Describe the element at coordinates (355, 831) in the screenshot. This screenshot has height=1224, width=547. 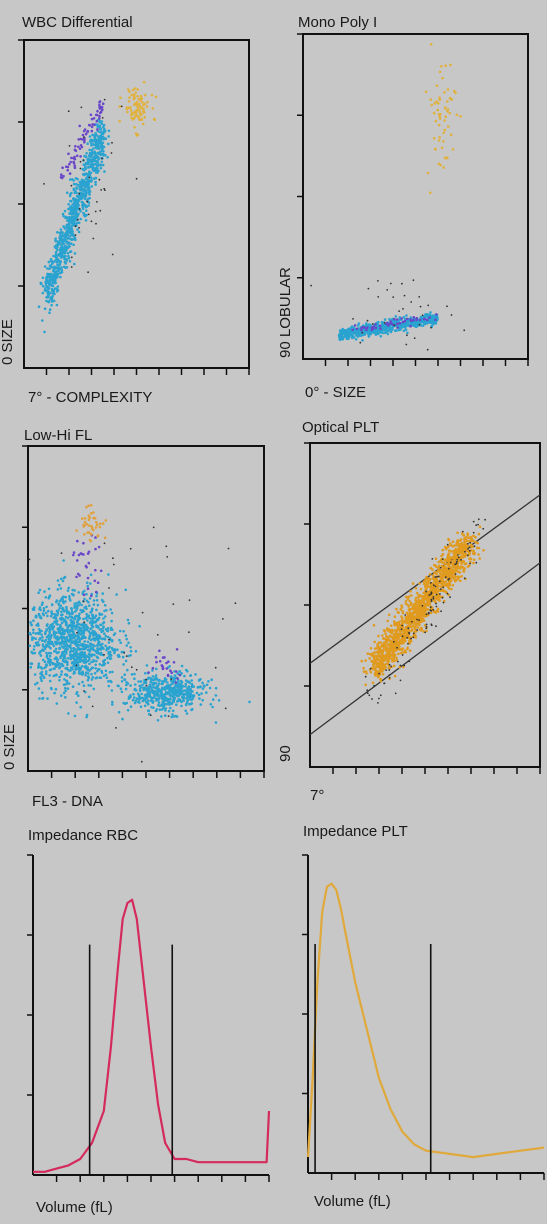
I see `imppltt-title: Impedance PLT` at that location.